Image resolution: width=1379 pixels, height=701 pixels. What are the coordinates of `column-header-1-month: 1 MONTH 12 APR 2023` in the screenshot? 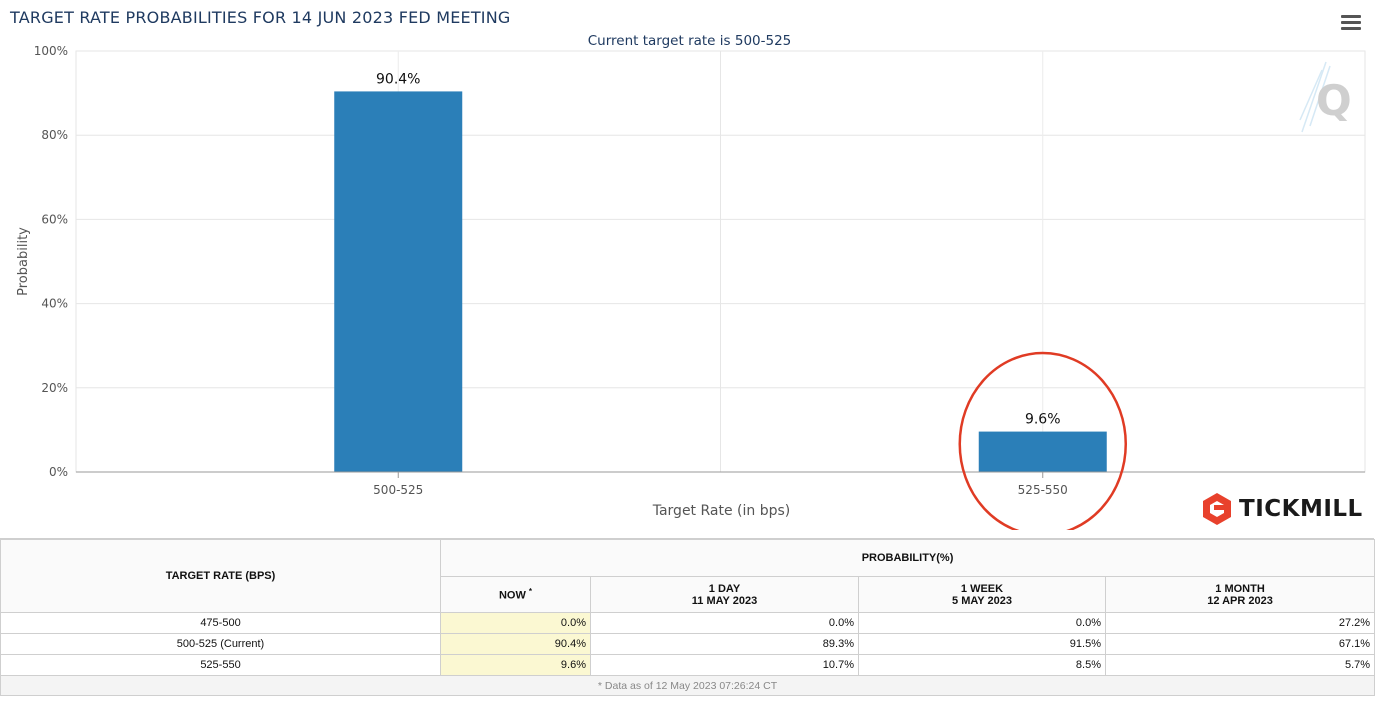 It's located at (1240, 594).